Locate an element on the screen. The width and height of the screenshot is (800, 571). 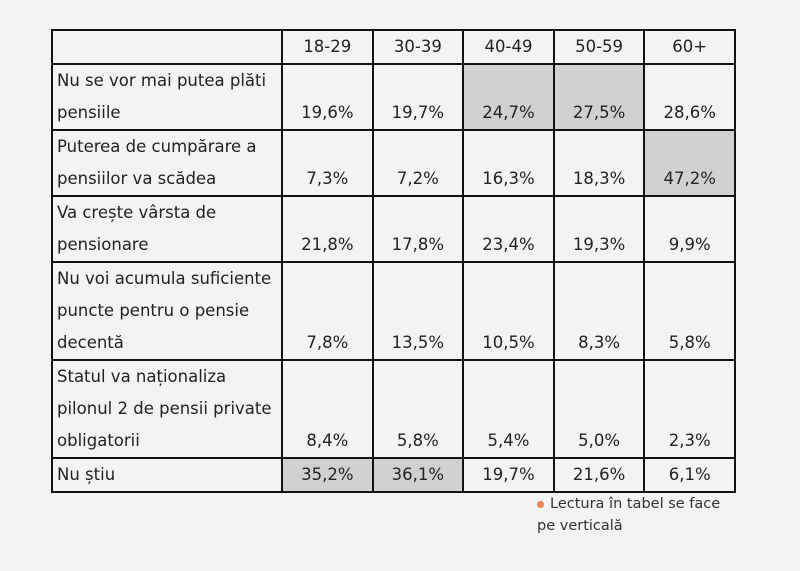
value-cell: 7,3% is located at coordinates (327, 163).